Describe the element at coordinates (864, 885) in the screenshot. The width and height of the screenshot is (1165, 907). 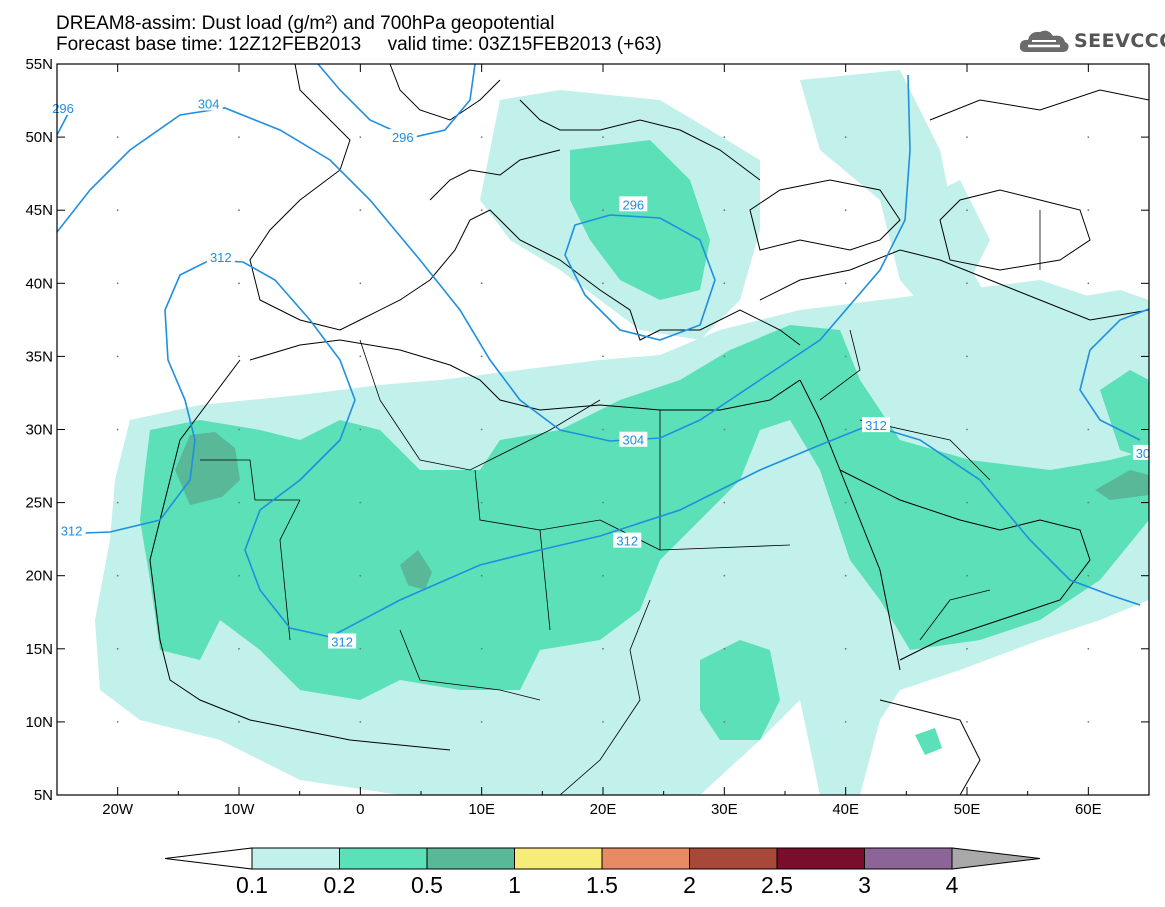
I see `colorbar-label: 3` at that location.